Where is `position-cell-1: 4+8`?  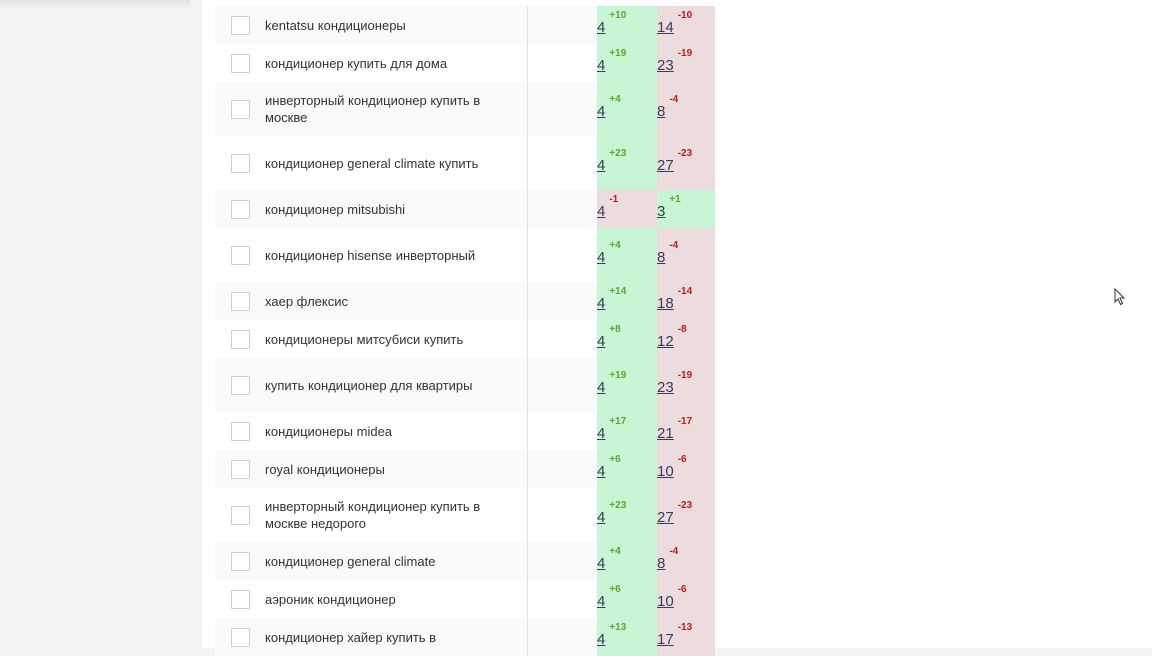 position-cell-1: 4+8 is located at coordinates (627, 339).